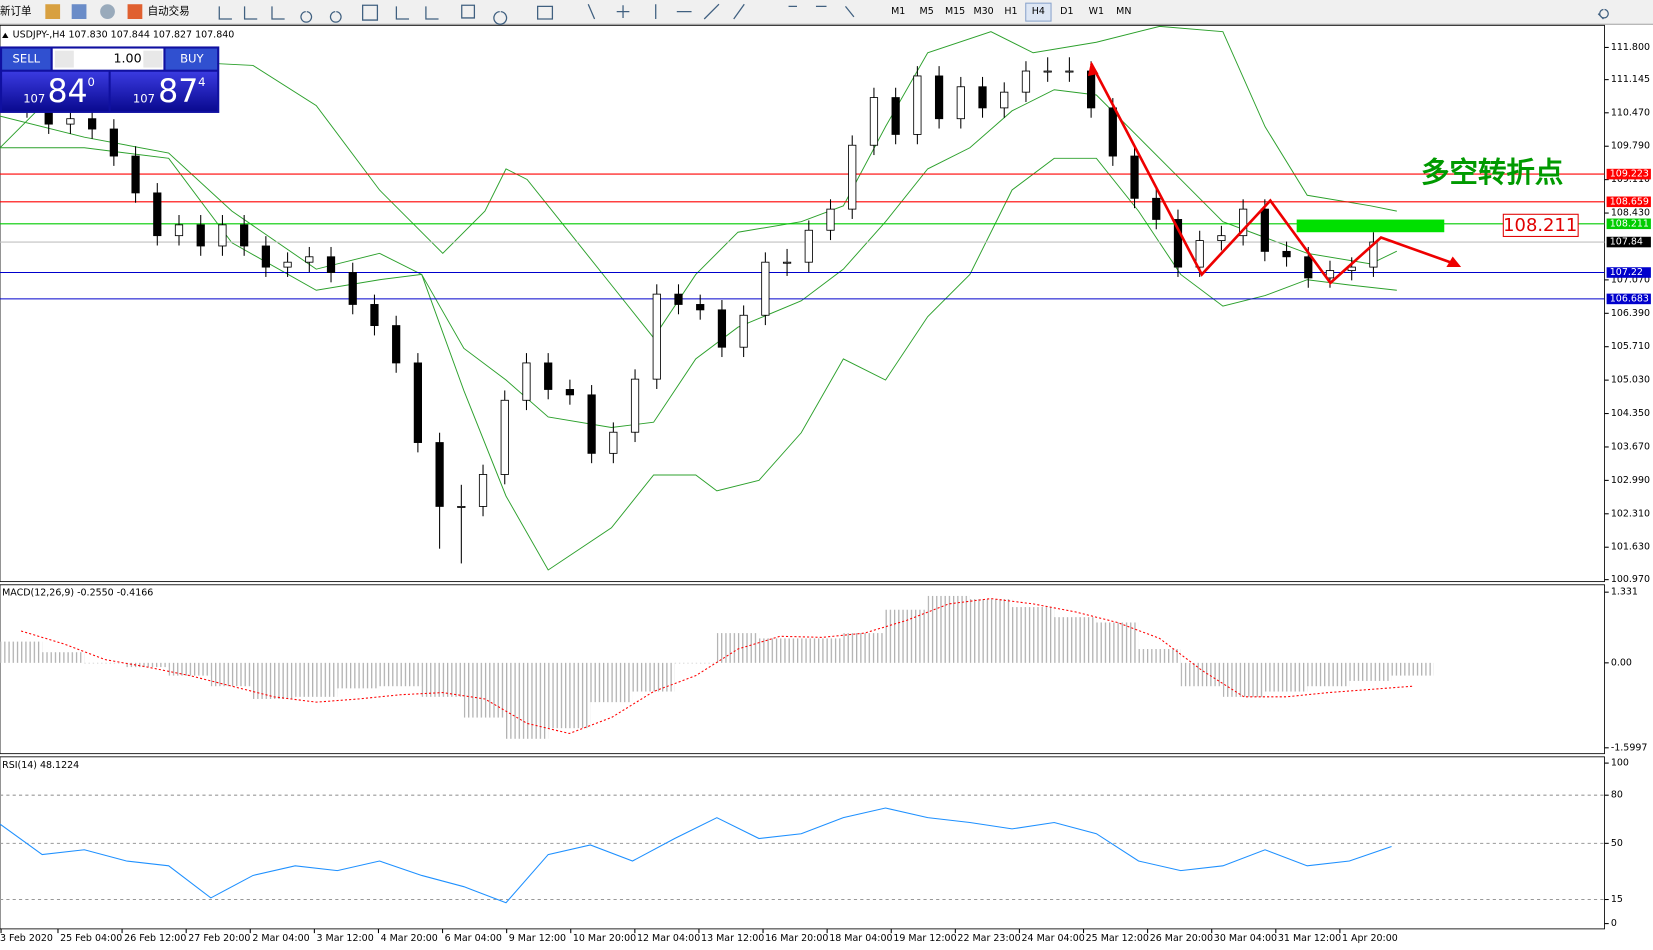  What do you see at coordinates (77, 593) in the screenshot?
I see `macd-title: MACD(12,26,9) -0.2550 -0.4166` at bounding box center [77, 593].